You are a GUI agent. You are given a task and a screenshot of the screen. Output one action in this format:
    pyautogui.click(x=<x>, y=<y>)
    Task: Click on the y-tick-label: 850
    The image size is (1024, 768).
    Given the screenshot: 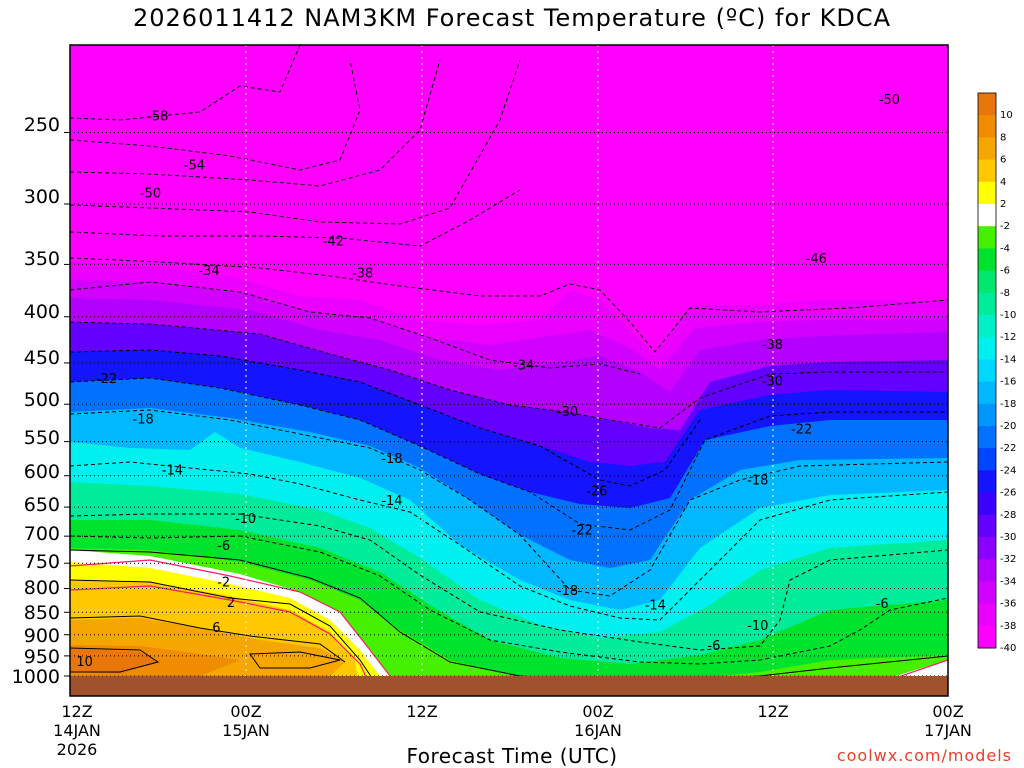 What is the action you would take?
    pyautogui.click(x=41, y=613)
    